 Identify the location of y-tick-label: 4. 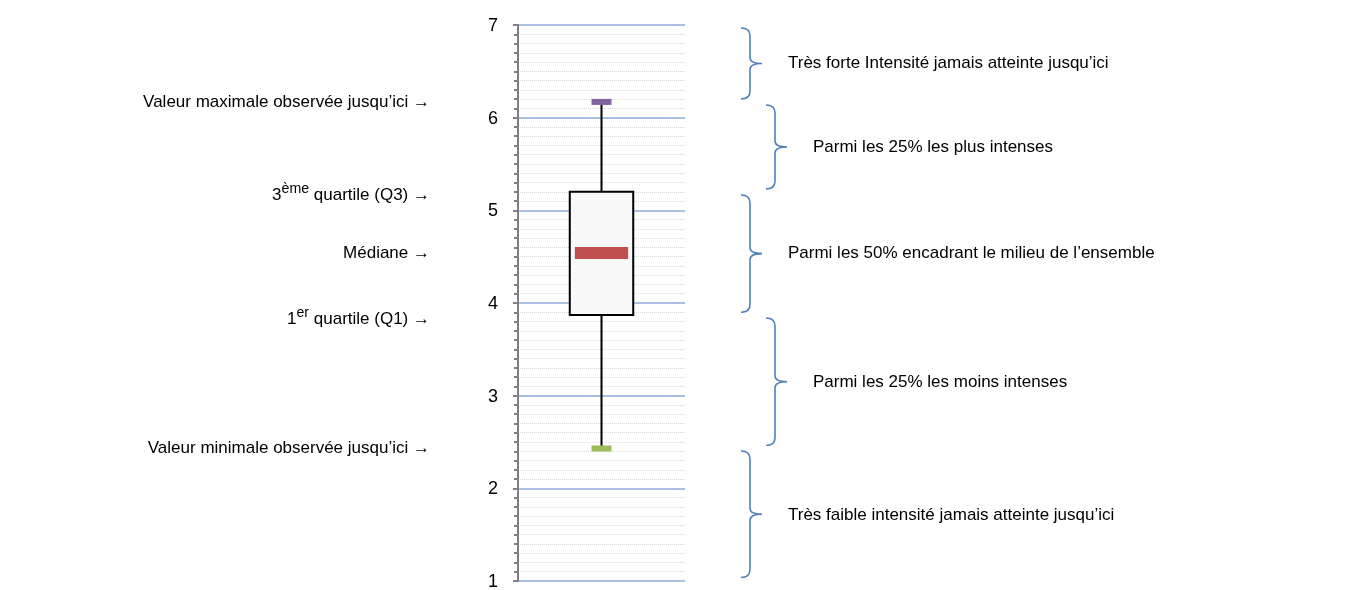
(492, 303).